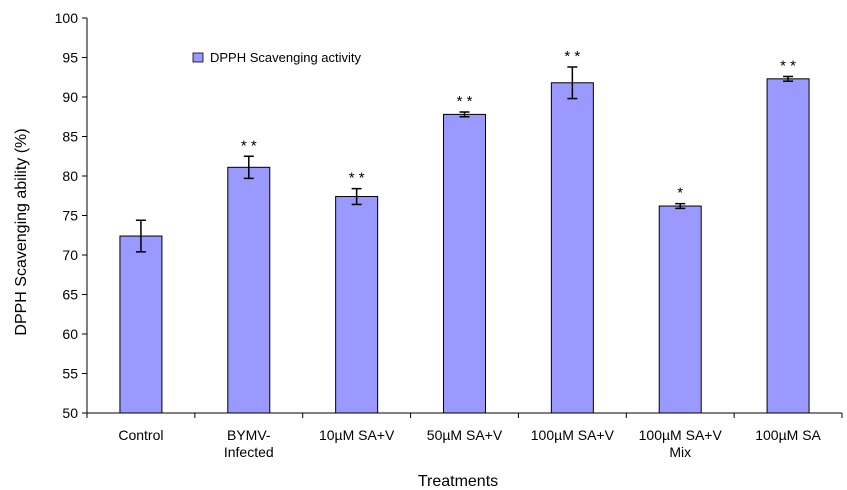 Image resolution: width=847 pixels, height=490 pixels. Describe the element at coordinates (357, 435) in the screenshot. I see `x-tick-label: 10µM SA+V` at that location.